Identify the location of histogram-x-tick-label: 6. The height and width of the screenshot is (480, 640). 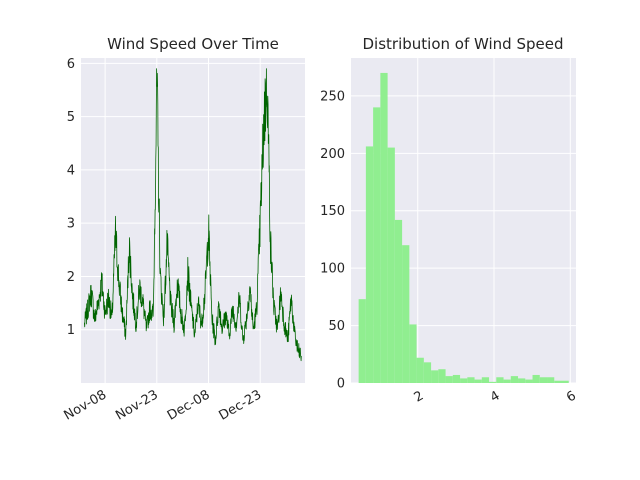
(571, 396).